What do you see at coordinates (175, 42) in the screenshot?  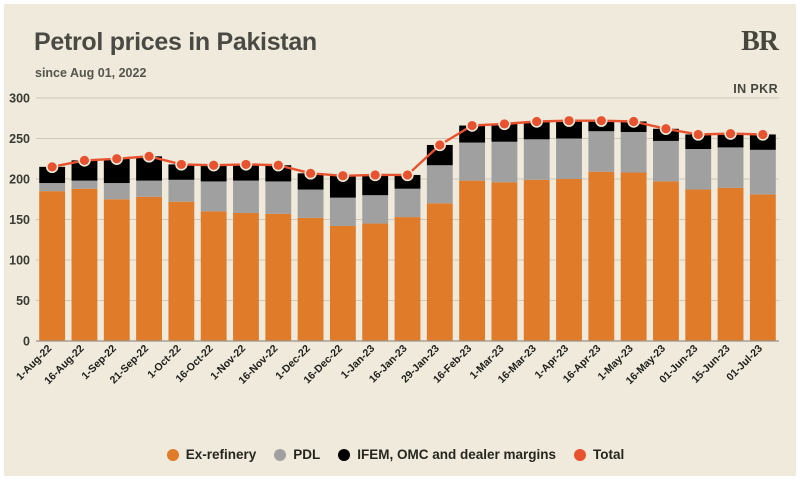 I see `page-title: Petrol prices in Pakistan` at bounding box center [175, 42].